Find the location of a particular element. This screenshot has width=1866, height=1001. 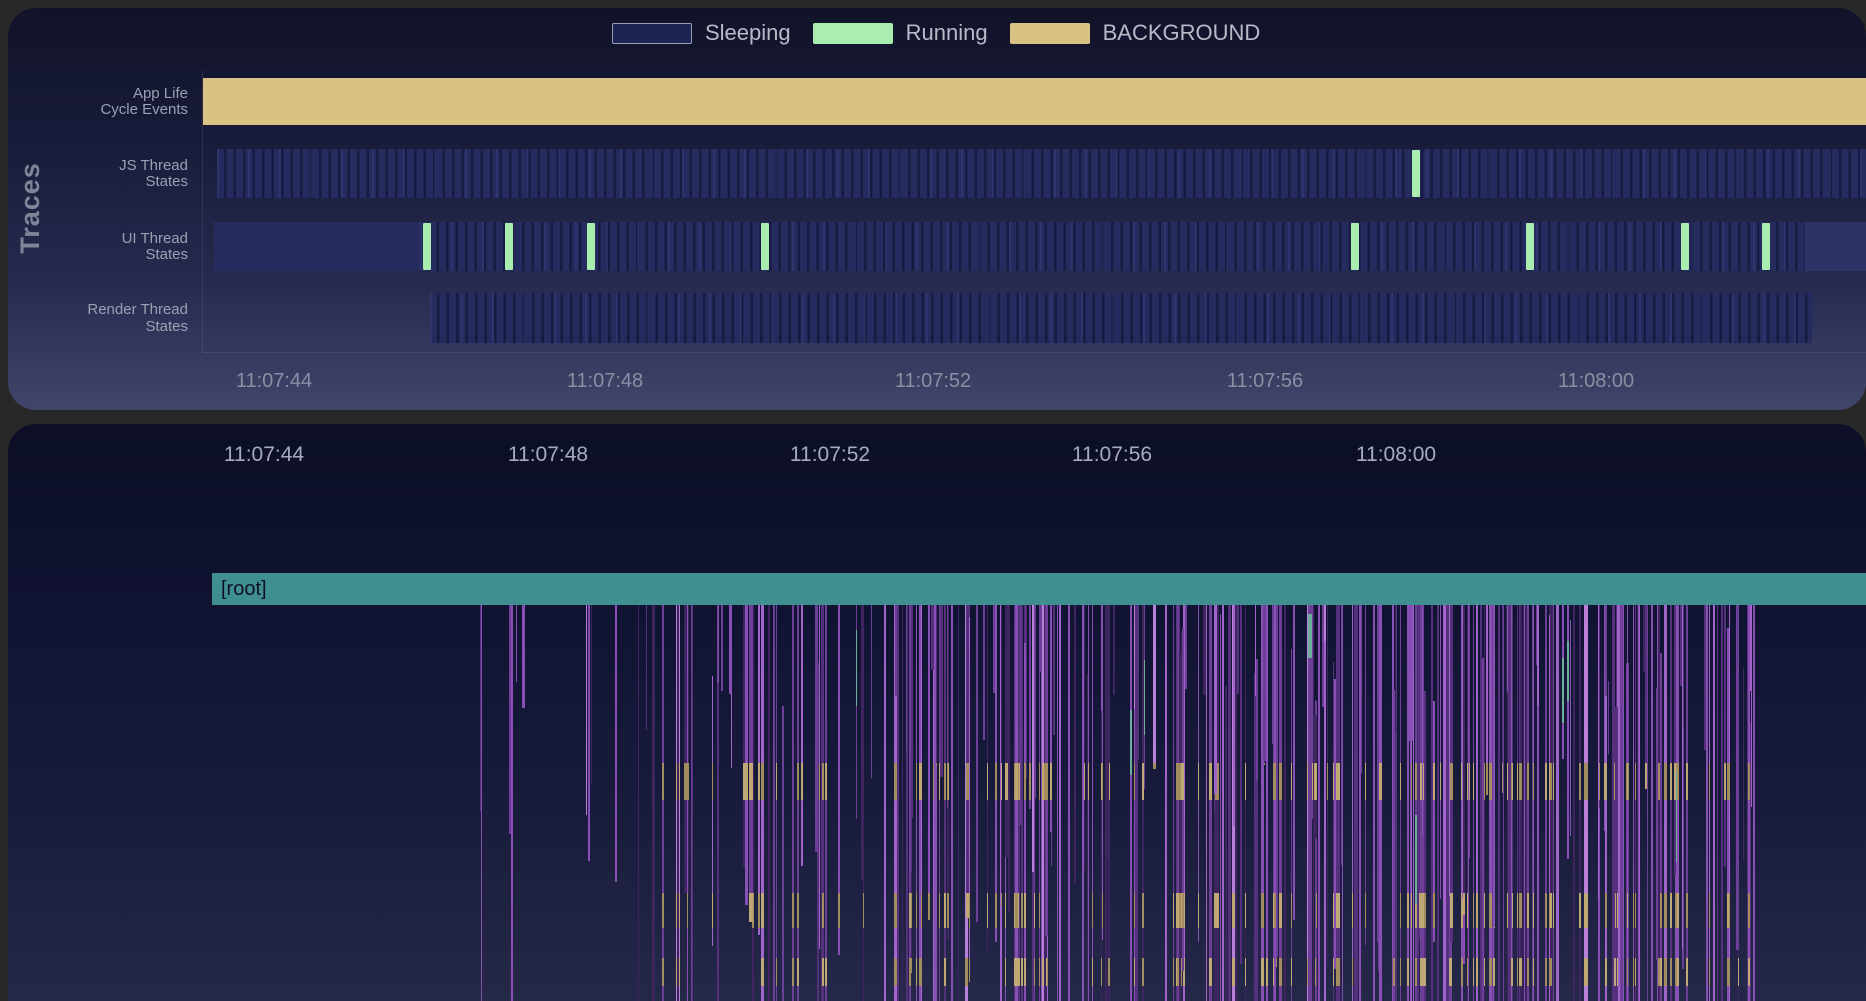

row-label-line: Render Thread is located at coordinates (137, 309).